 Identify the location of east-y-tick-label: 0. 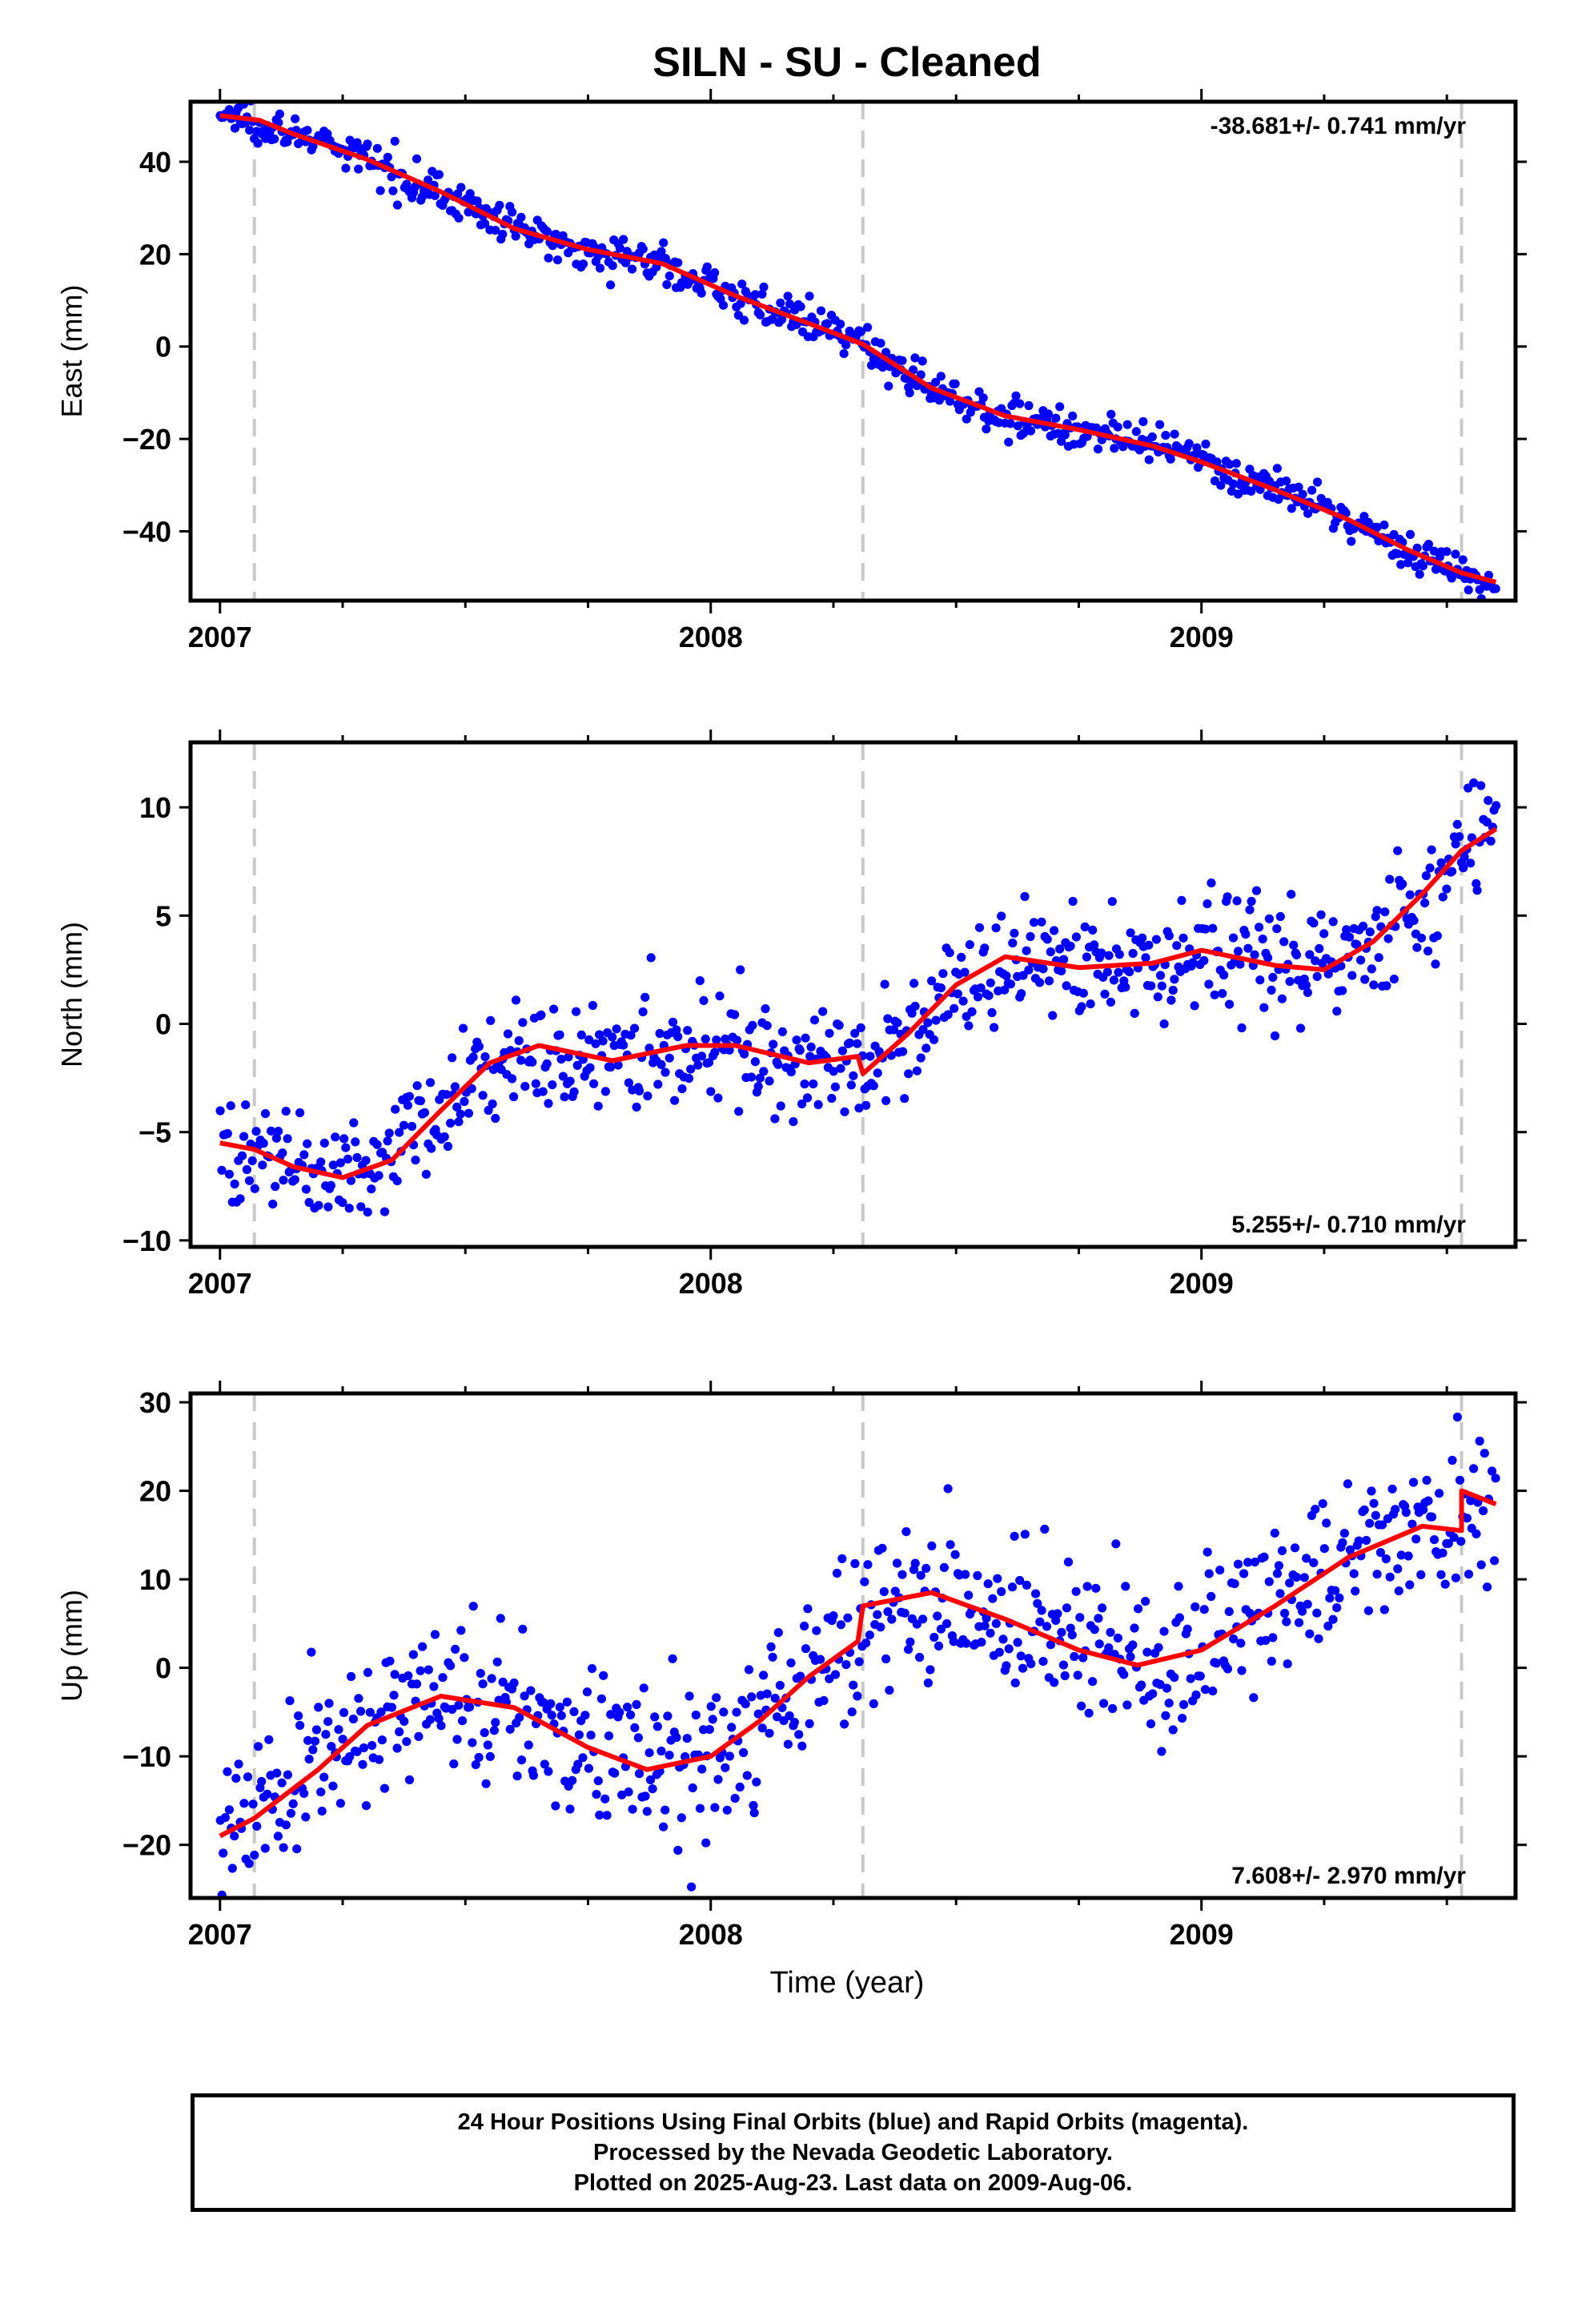
(163, 347).